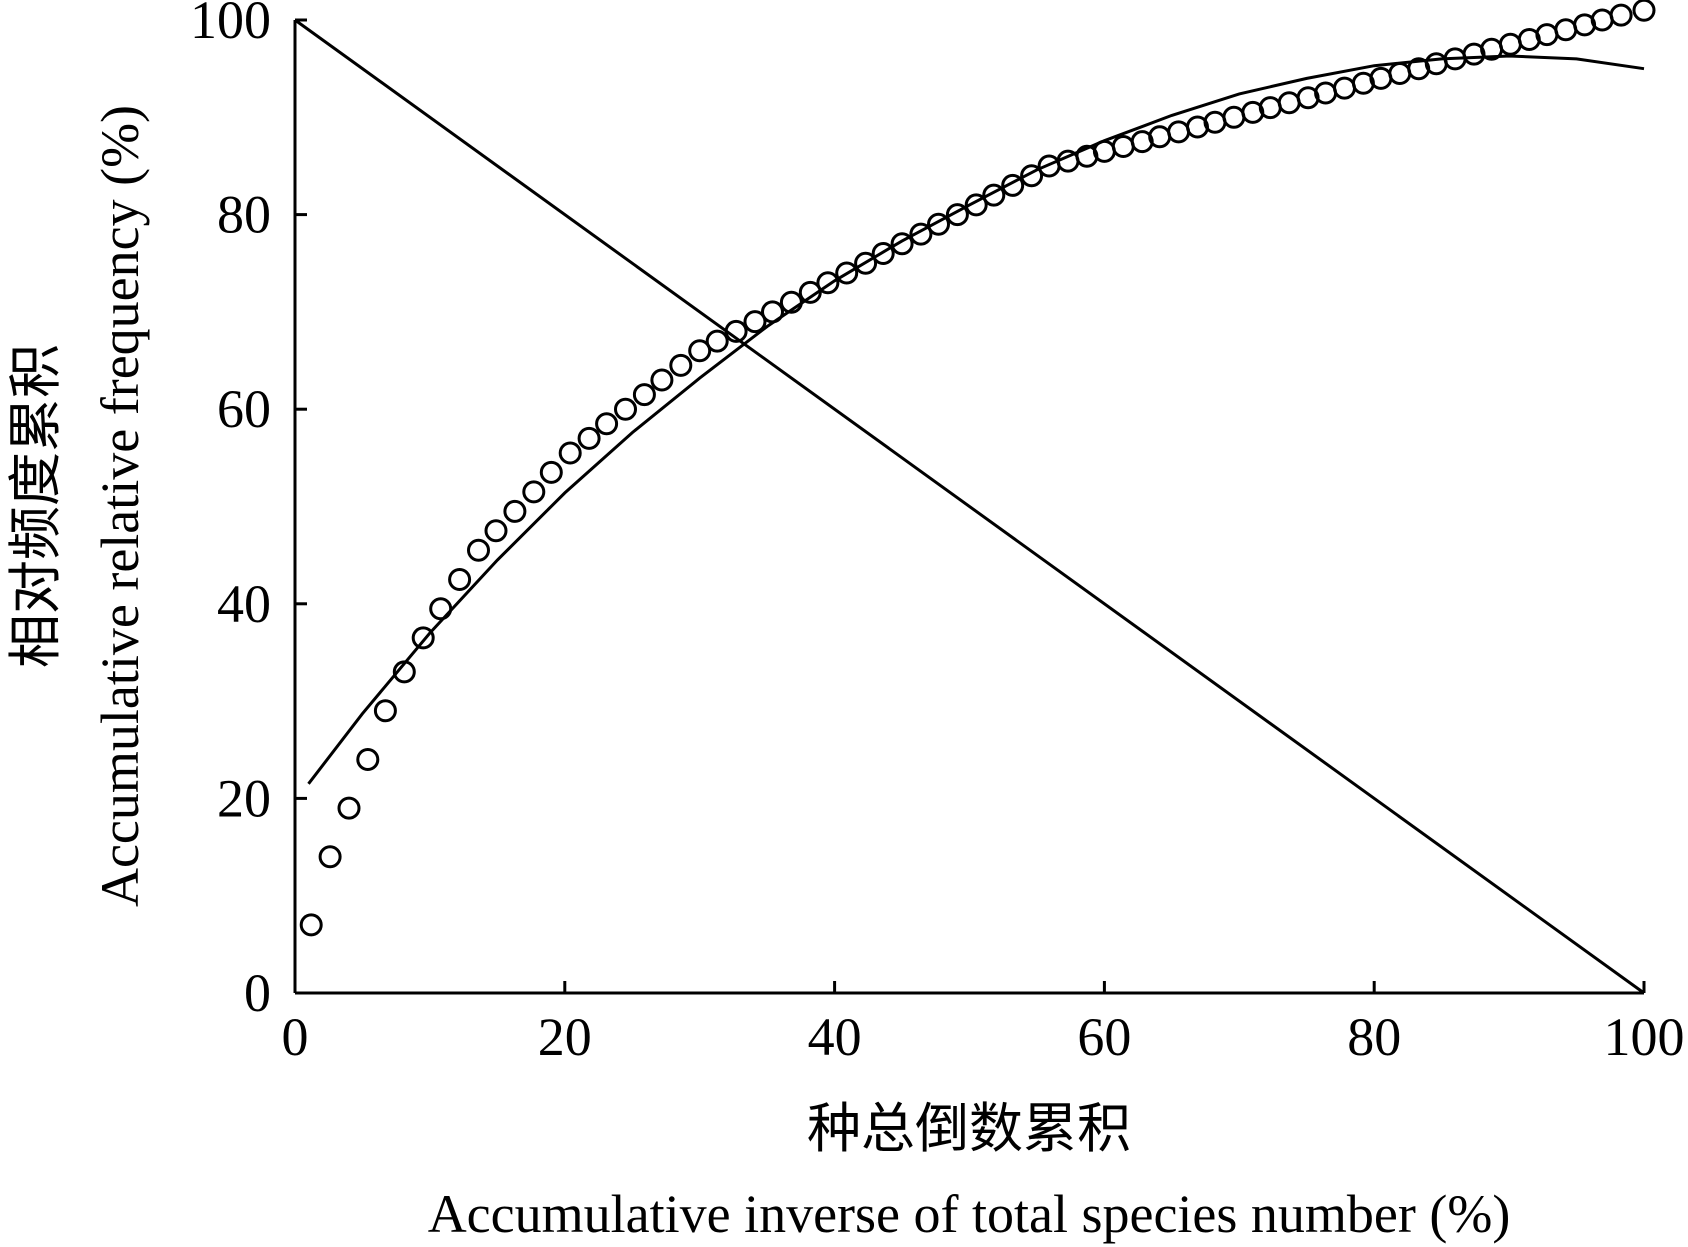  Describe the element at coordinates (244, 798) in the screenshot. I see `y-tick-label: 20` at that location.